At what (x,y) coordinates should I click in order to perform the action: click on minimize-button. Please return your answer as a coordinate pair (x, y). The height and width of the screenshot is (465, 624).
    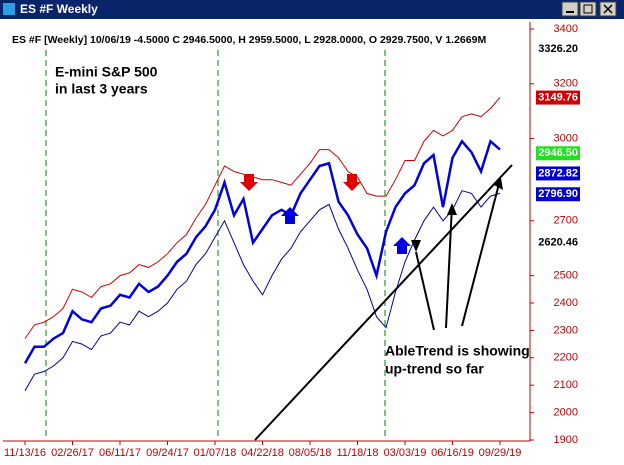
    Looking at the image, I should click on (570, 9).